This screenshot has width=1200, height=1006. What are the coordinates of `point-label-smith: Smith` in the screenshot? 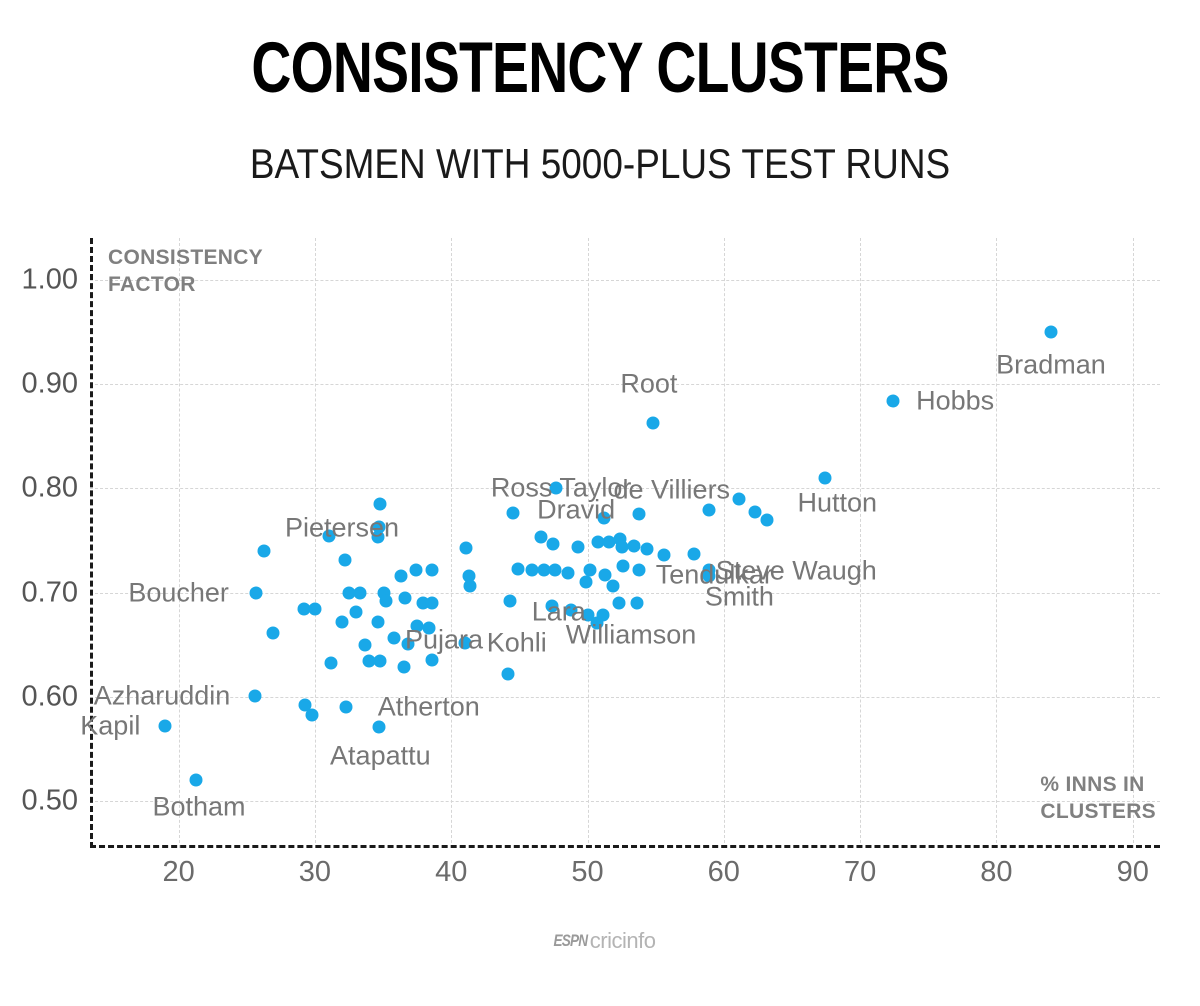 It's located at (739, 596).